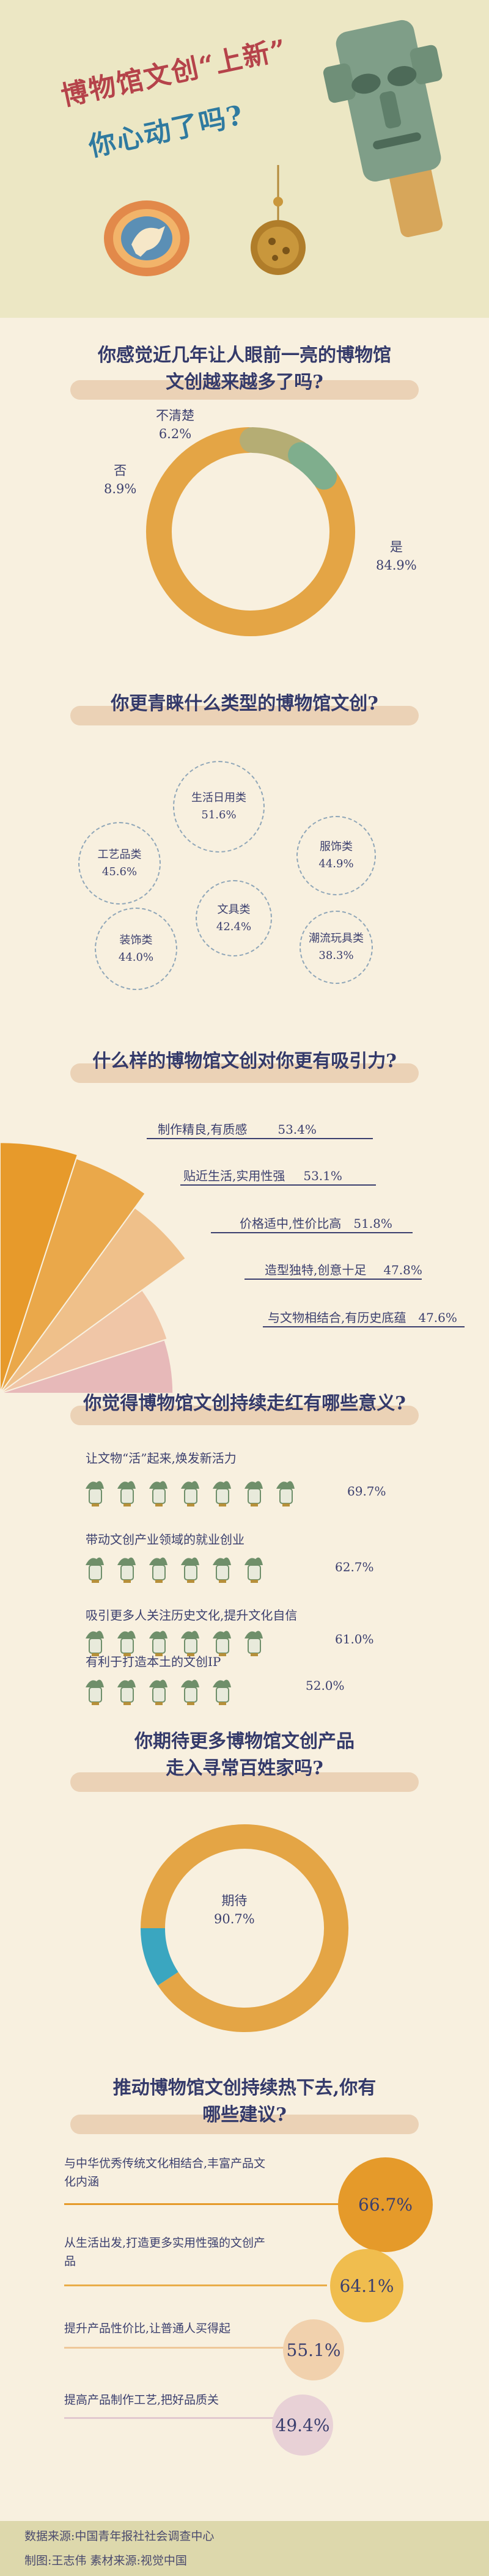  What do you see at coordinates (146, 238) in the screenshot?
I see `horse-plate-illustration` at bounding box center [146, 238].